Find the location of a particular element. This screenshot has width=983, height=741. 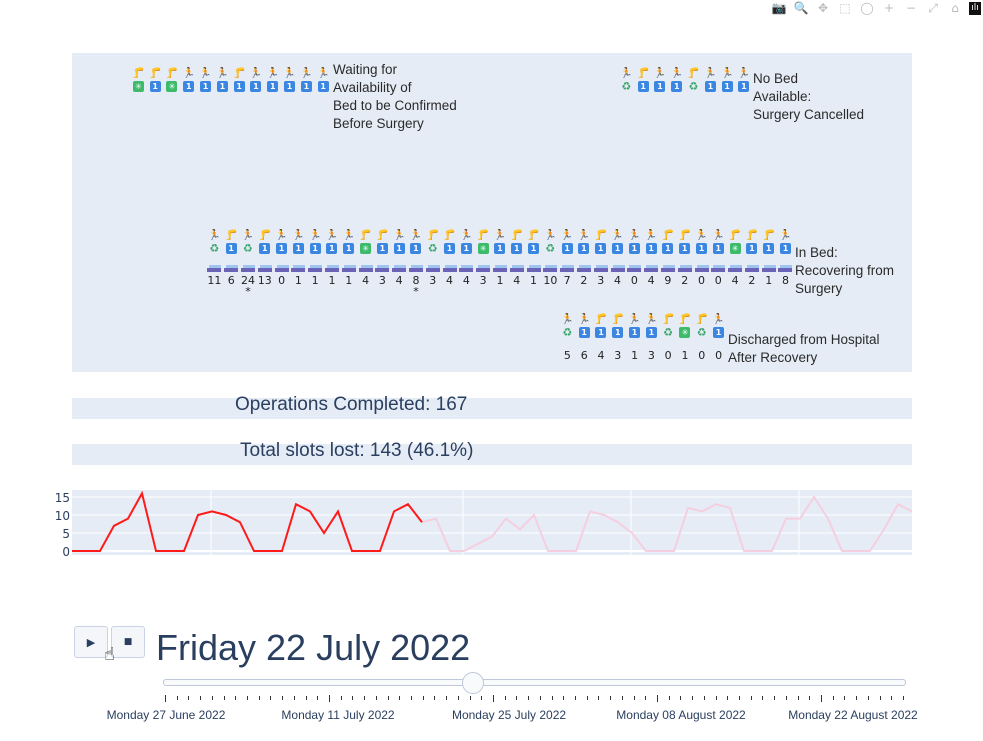

plotly-logo-icon: ılı is located at coordinates (975, 8).